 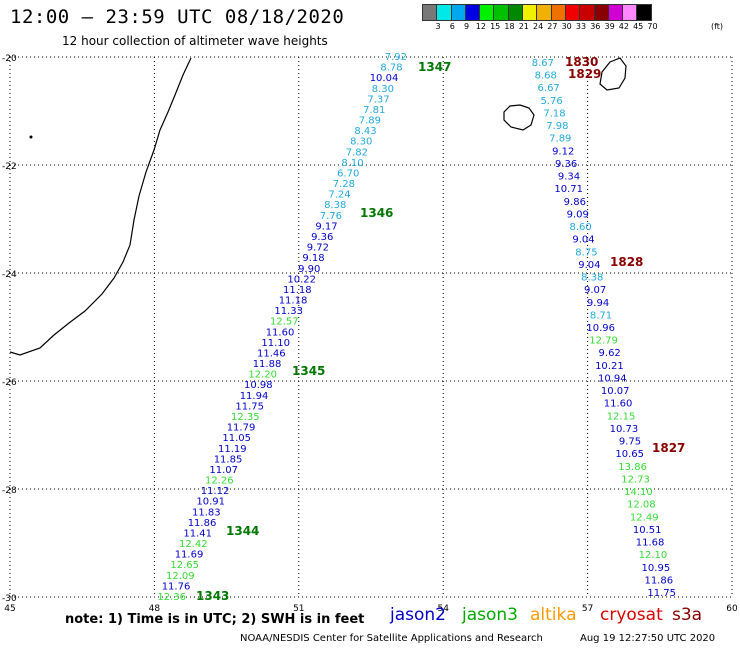 What do you see at coordinates (587, 609) in the screenshot?
I see `lon-tick-label: 57` at bounding box center [587, 609].